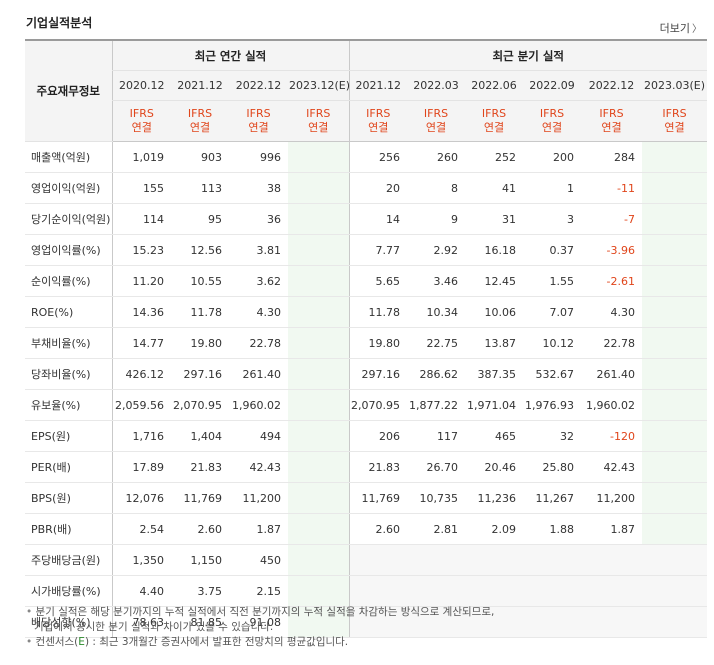  I want to click on table-cell: 11.20, so click(141, 281).